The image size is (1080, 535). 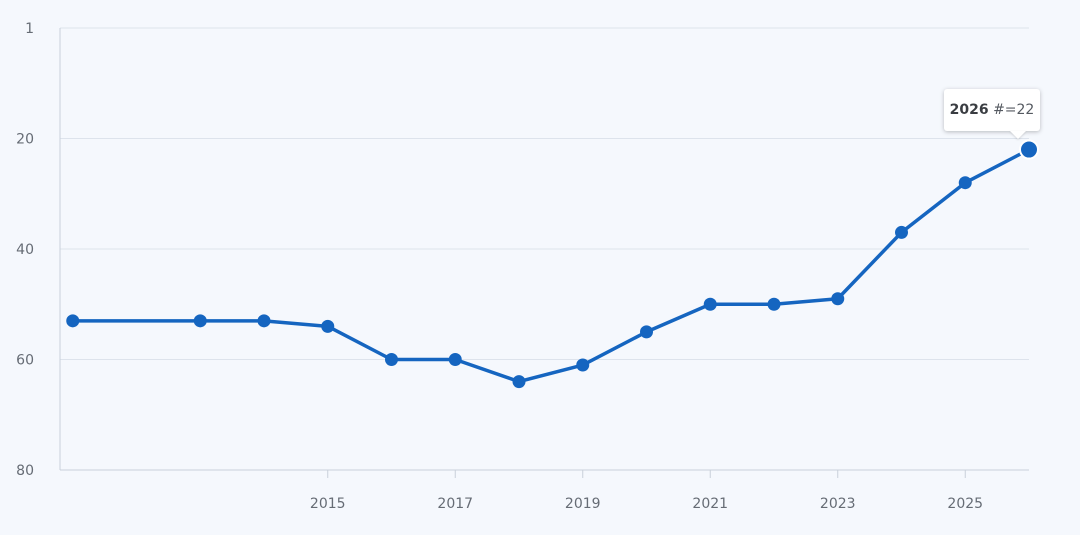 What do you see at coordinates (838, 504) in the screenshot?
I see `x-tick-label: 2023` at bounding box center [838, 504].